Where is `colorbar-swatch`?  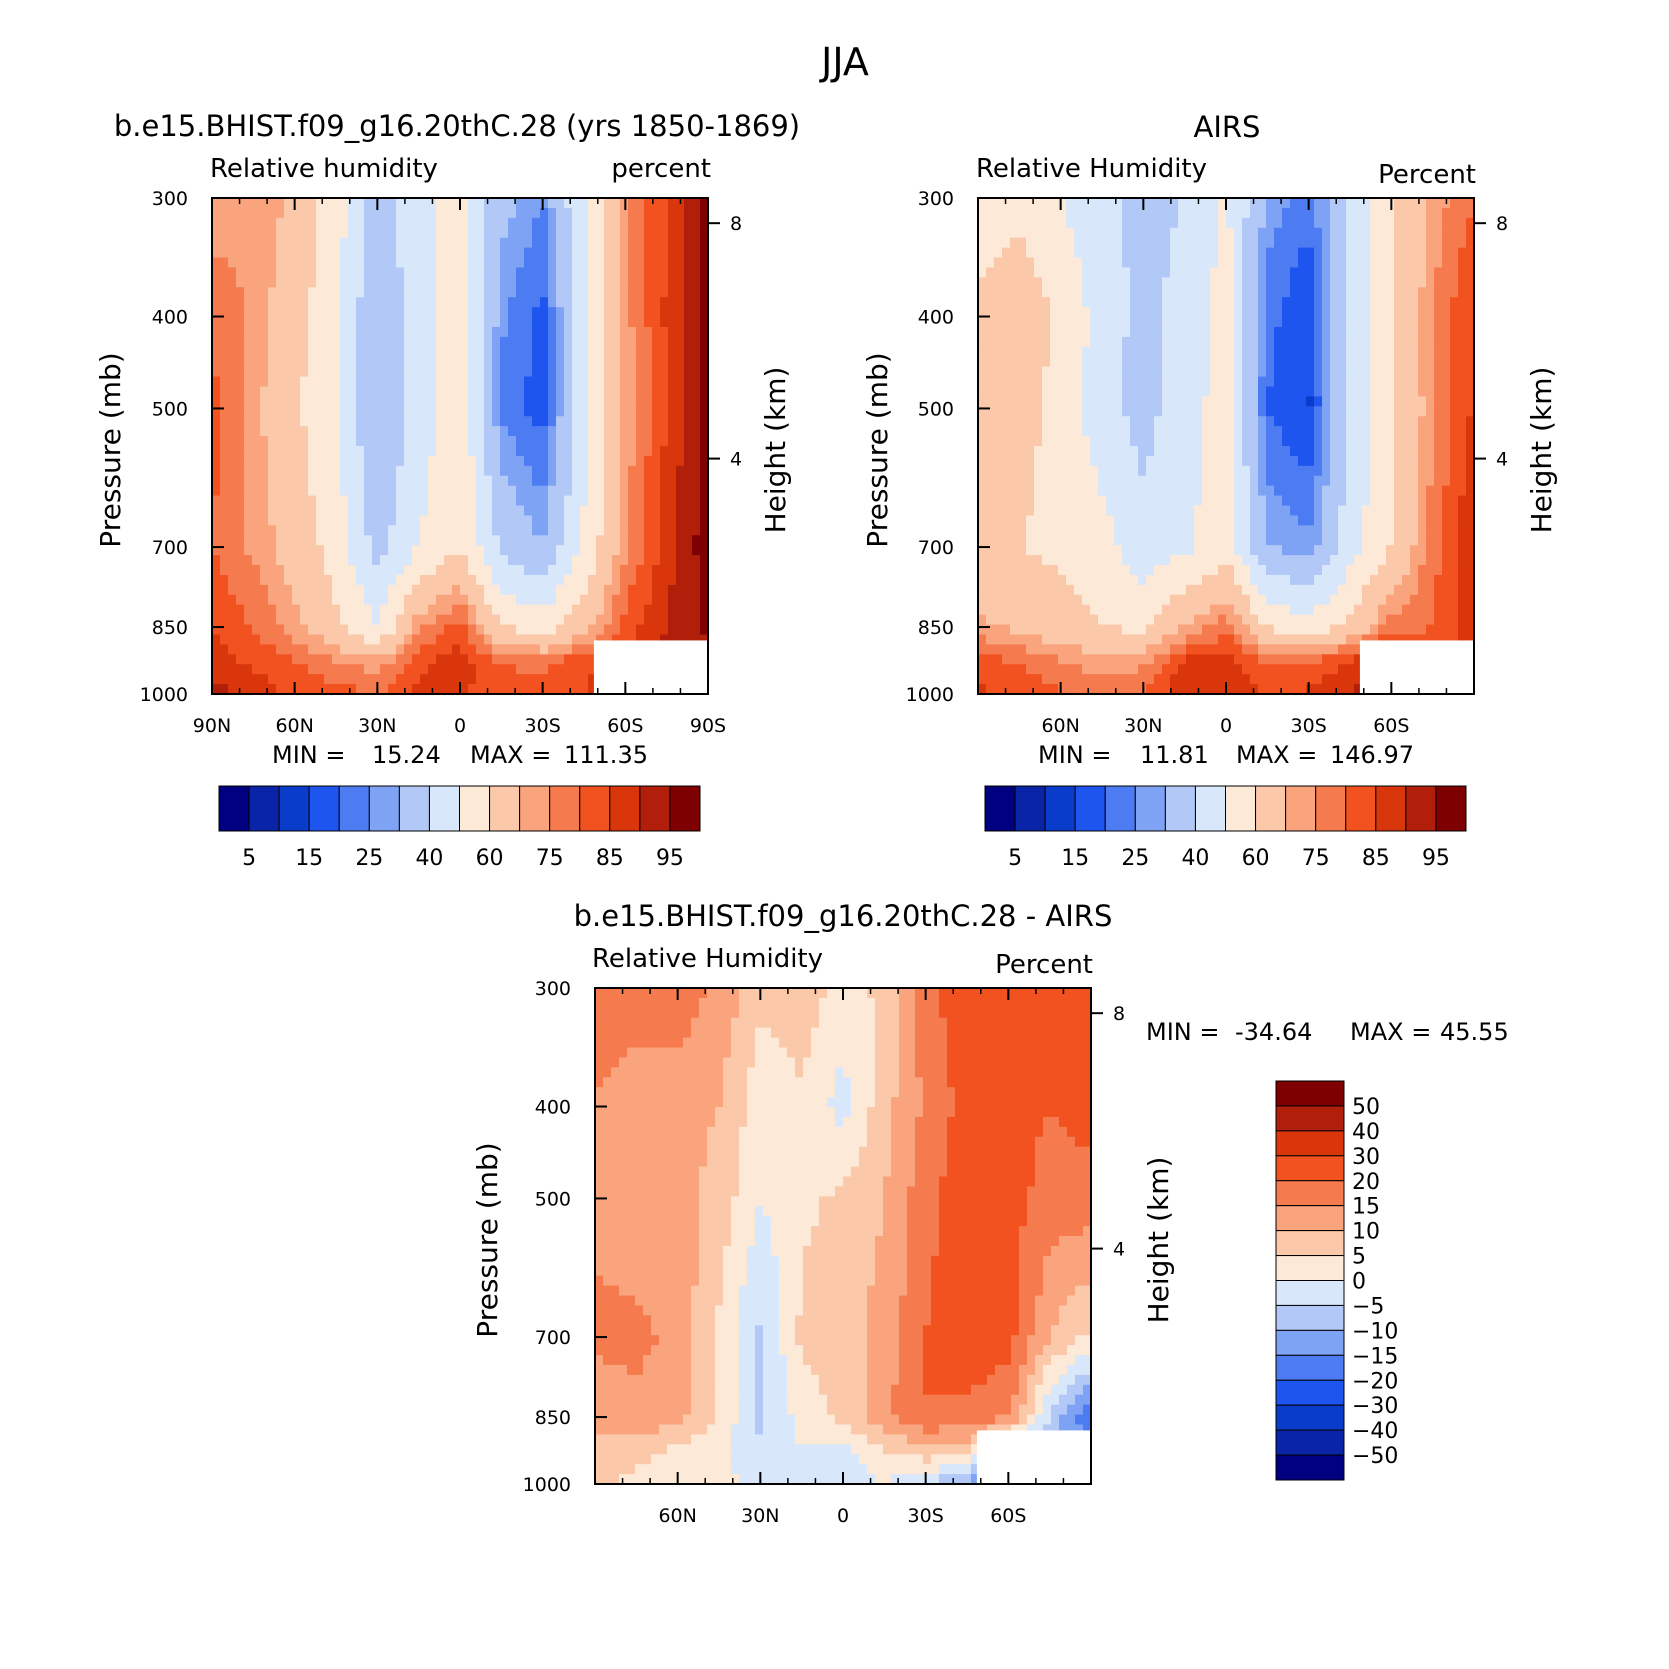
colorbar-swatch is located at coordinates (384, 808).